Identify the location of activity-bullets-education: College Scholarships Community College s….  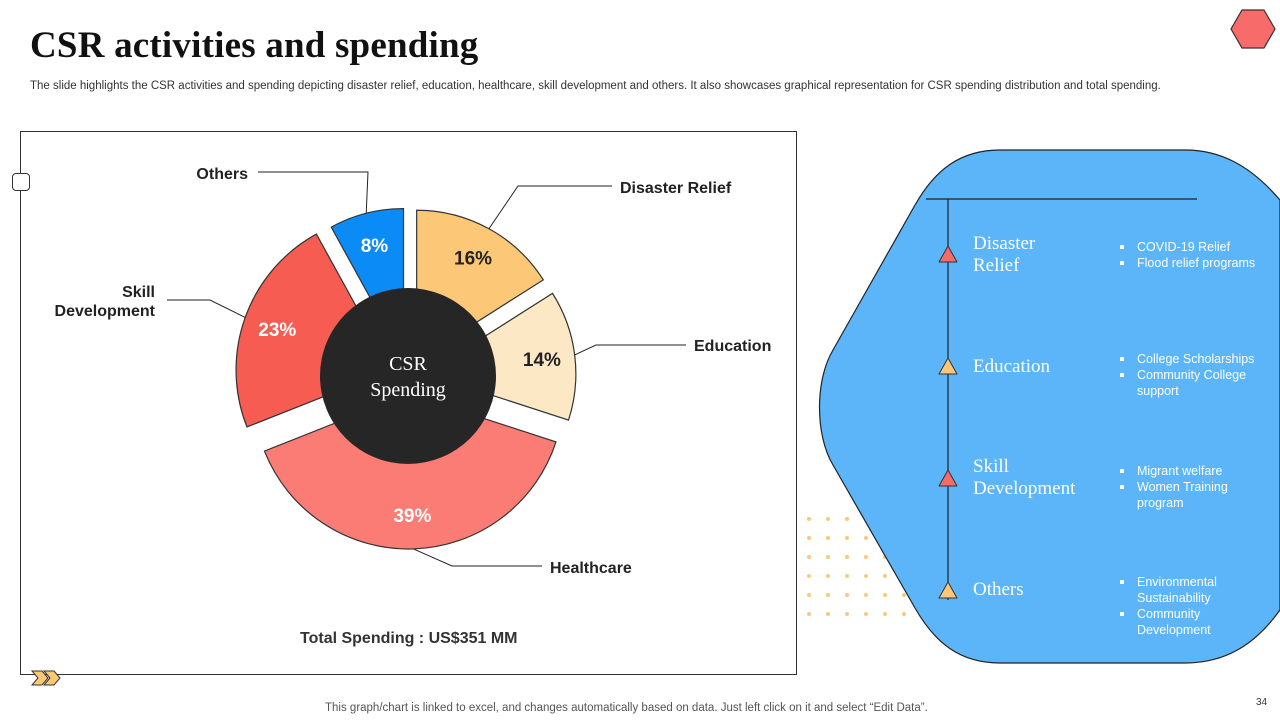
(1193, 375).